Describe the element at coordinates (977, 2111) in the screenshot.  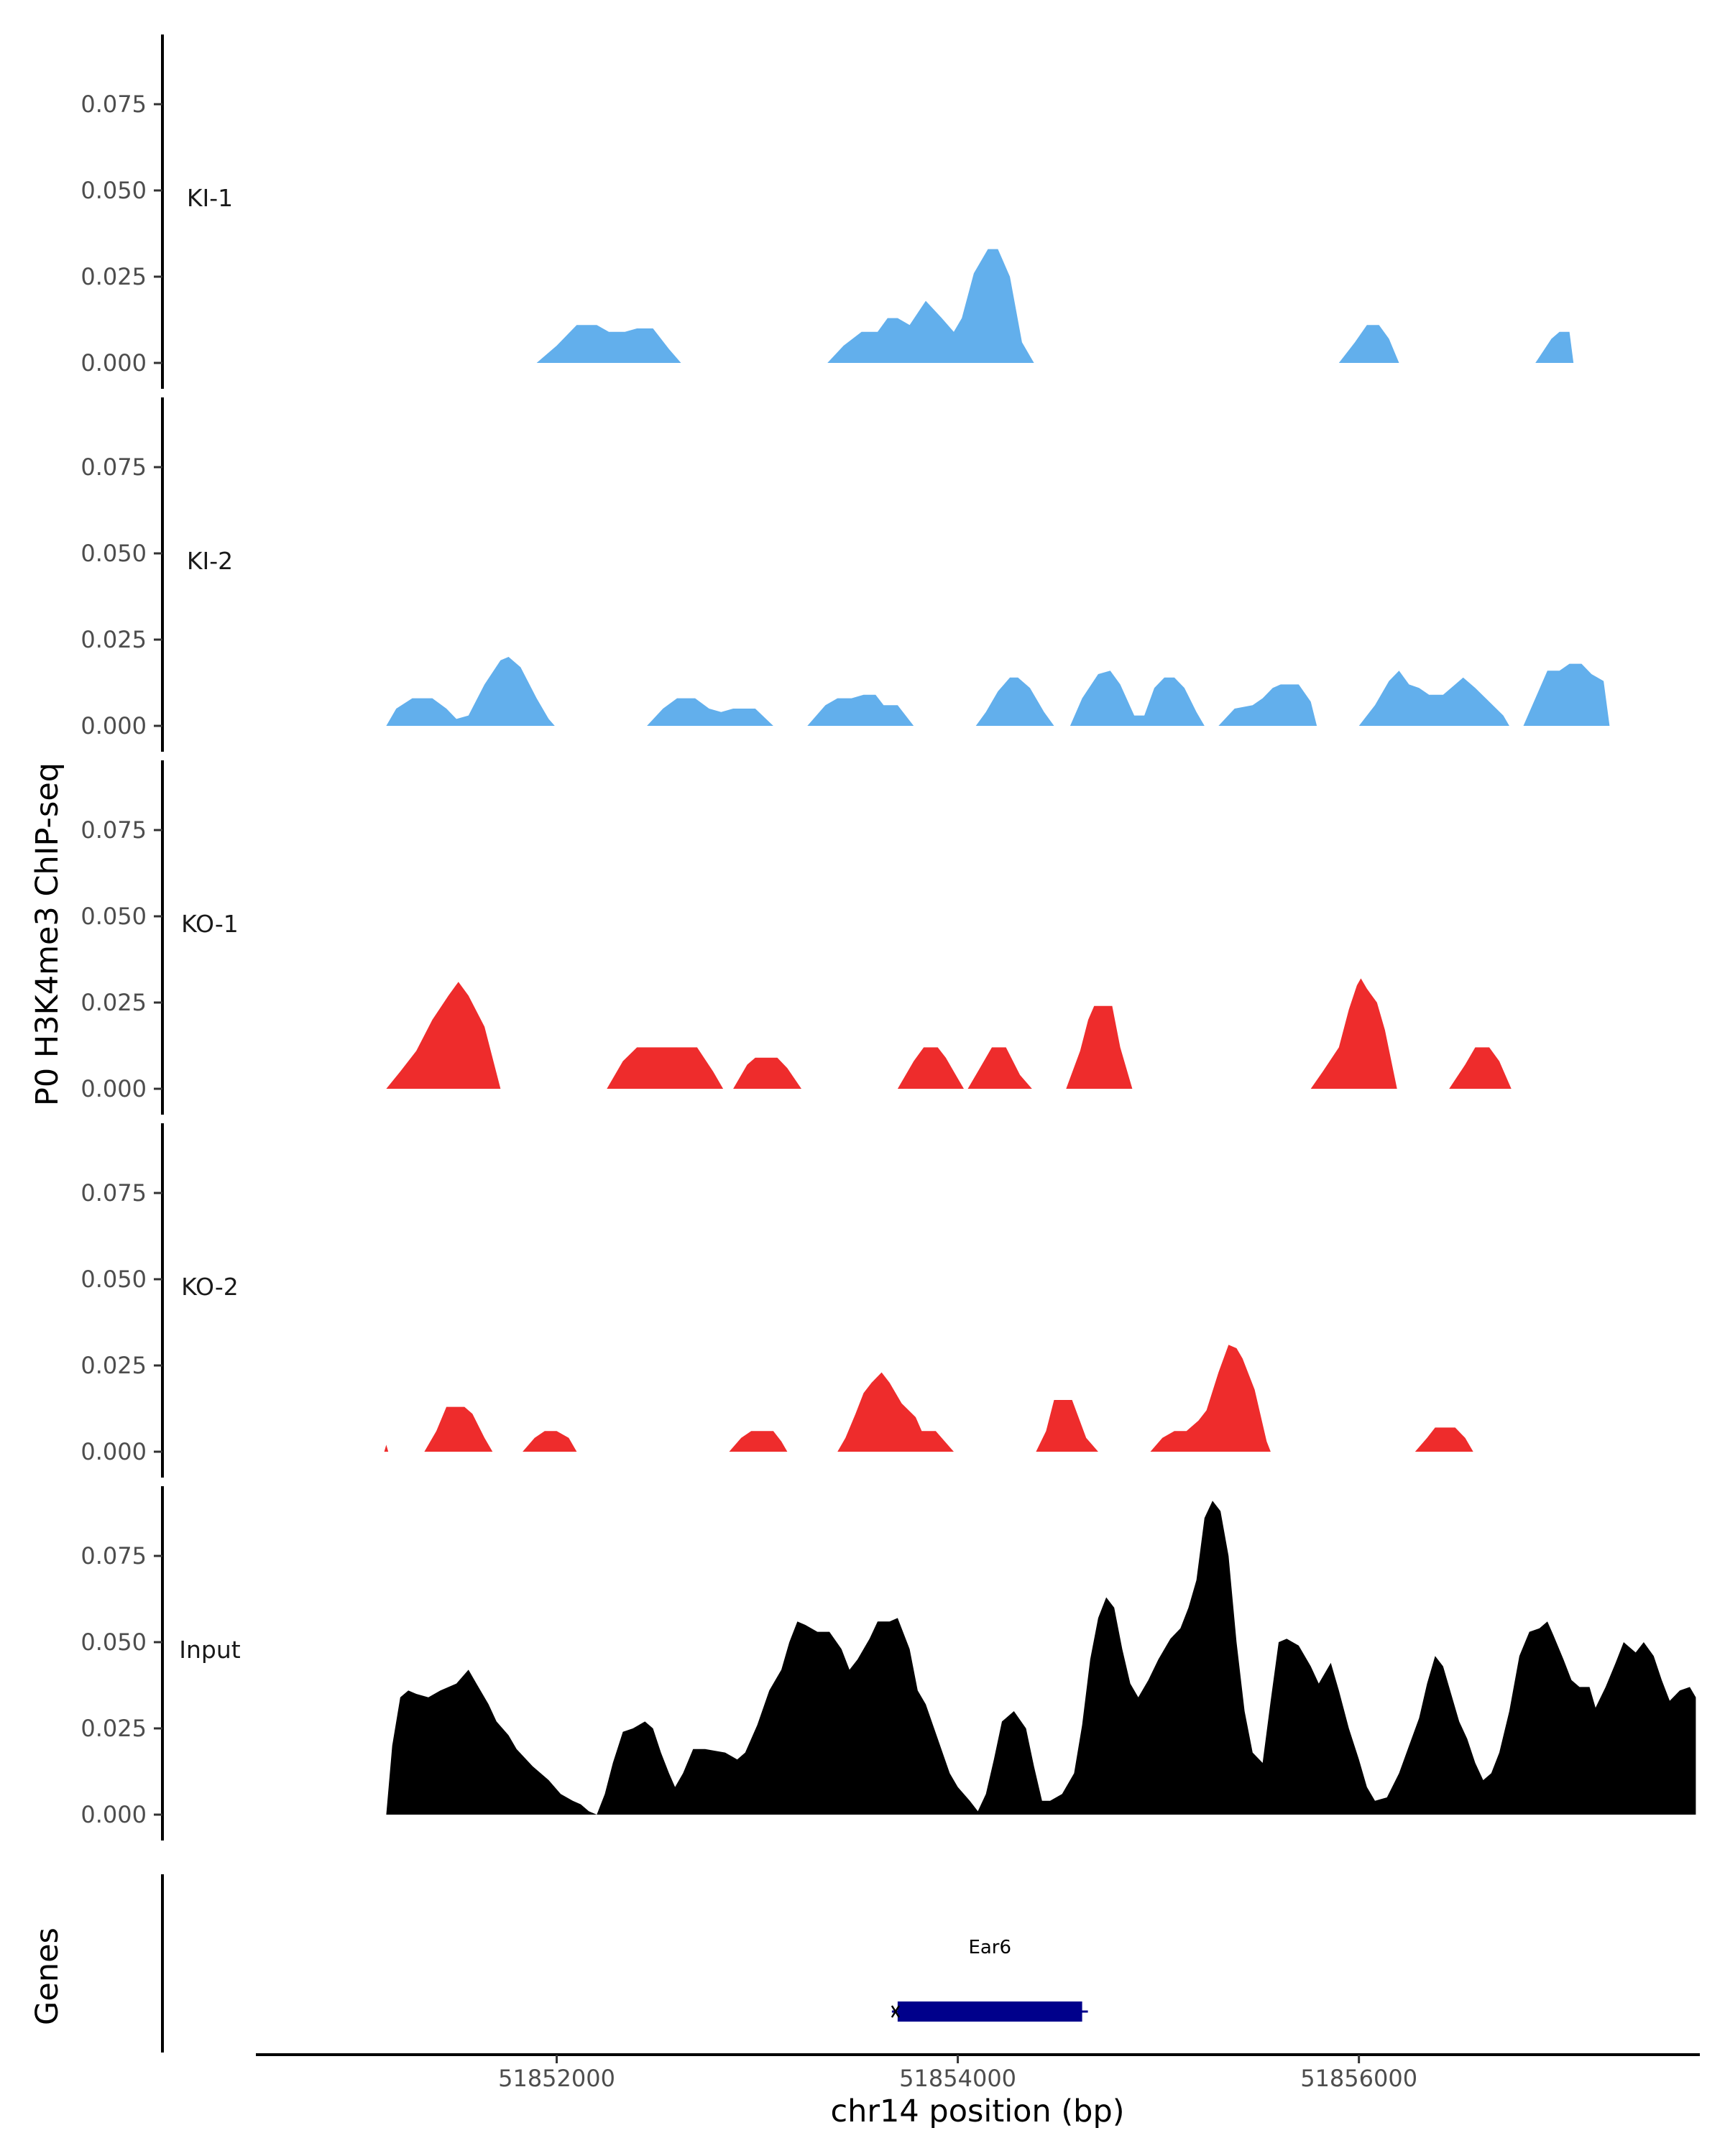
I see `x-axis-title: chr14 position (bp)` at that location.